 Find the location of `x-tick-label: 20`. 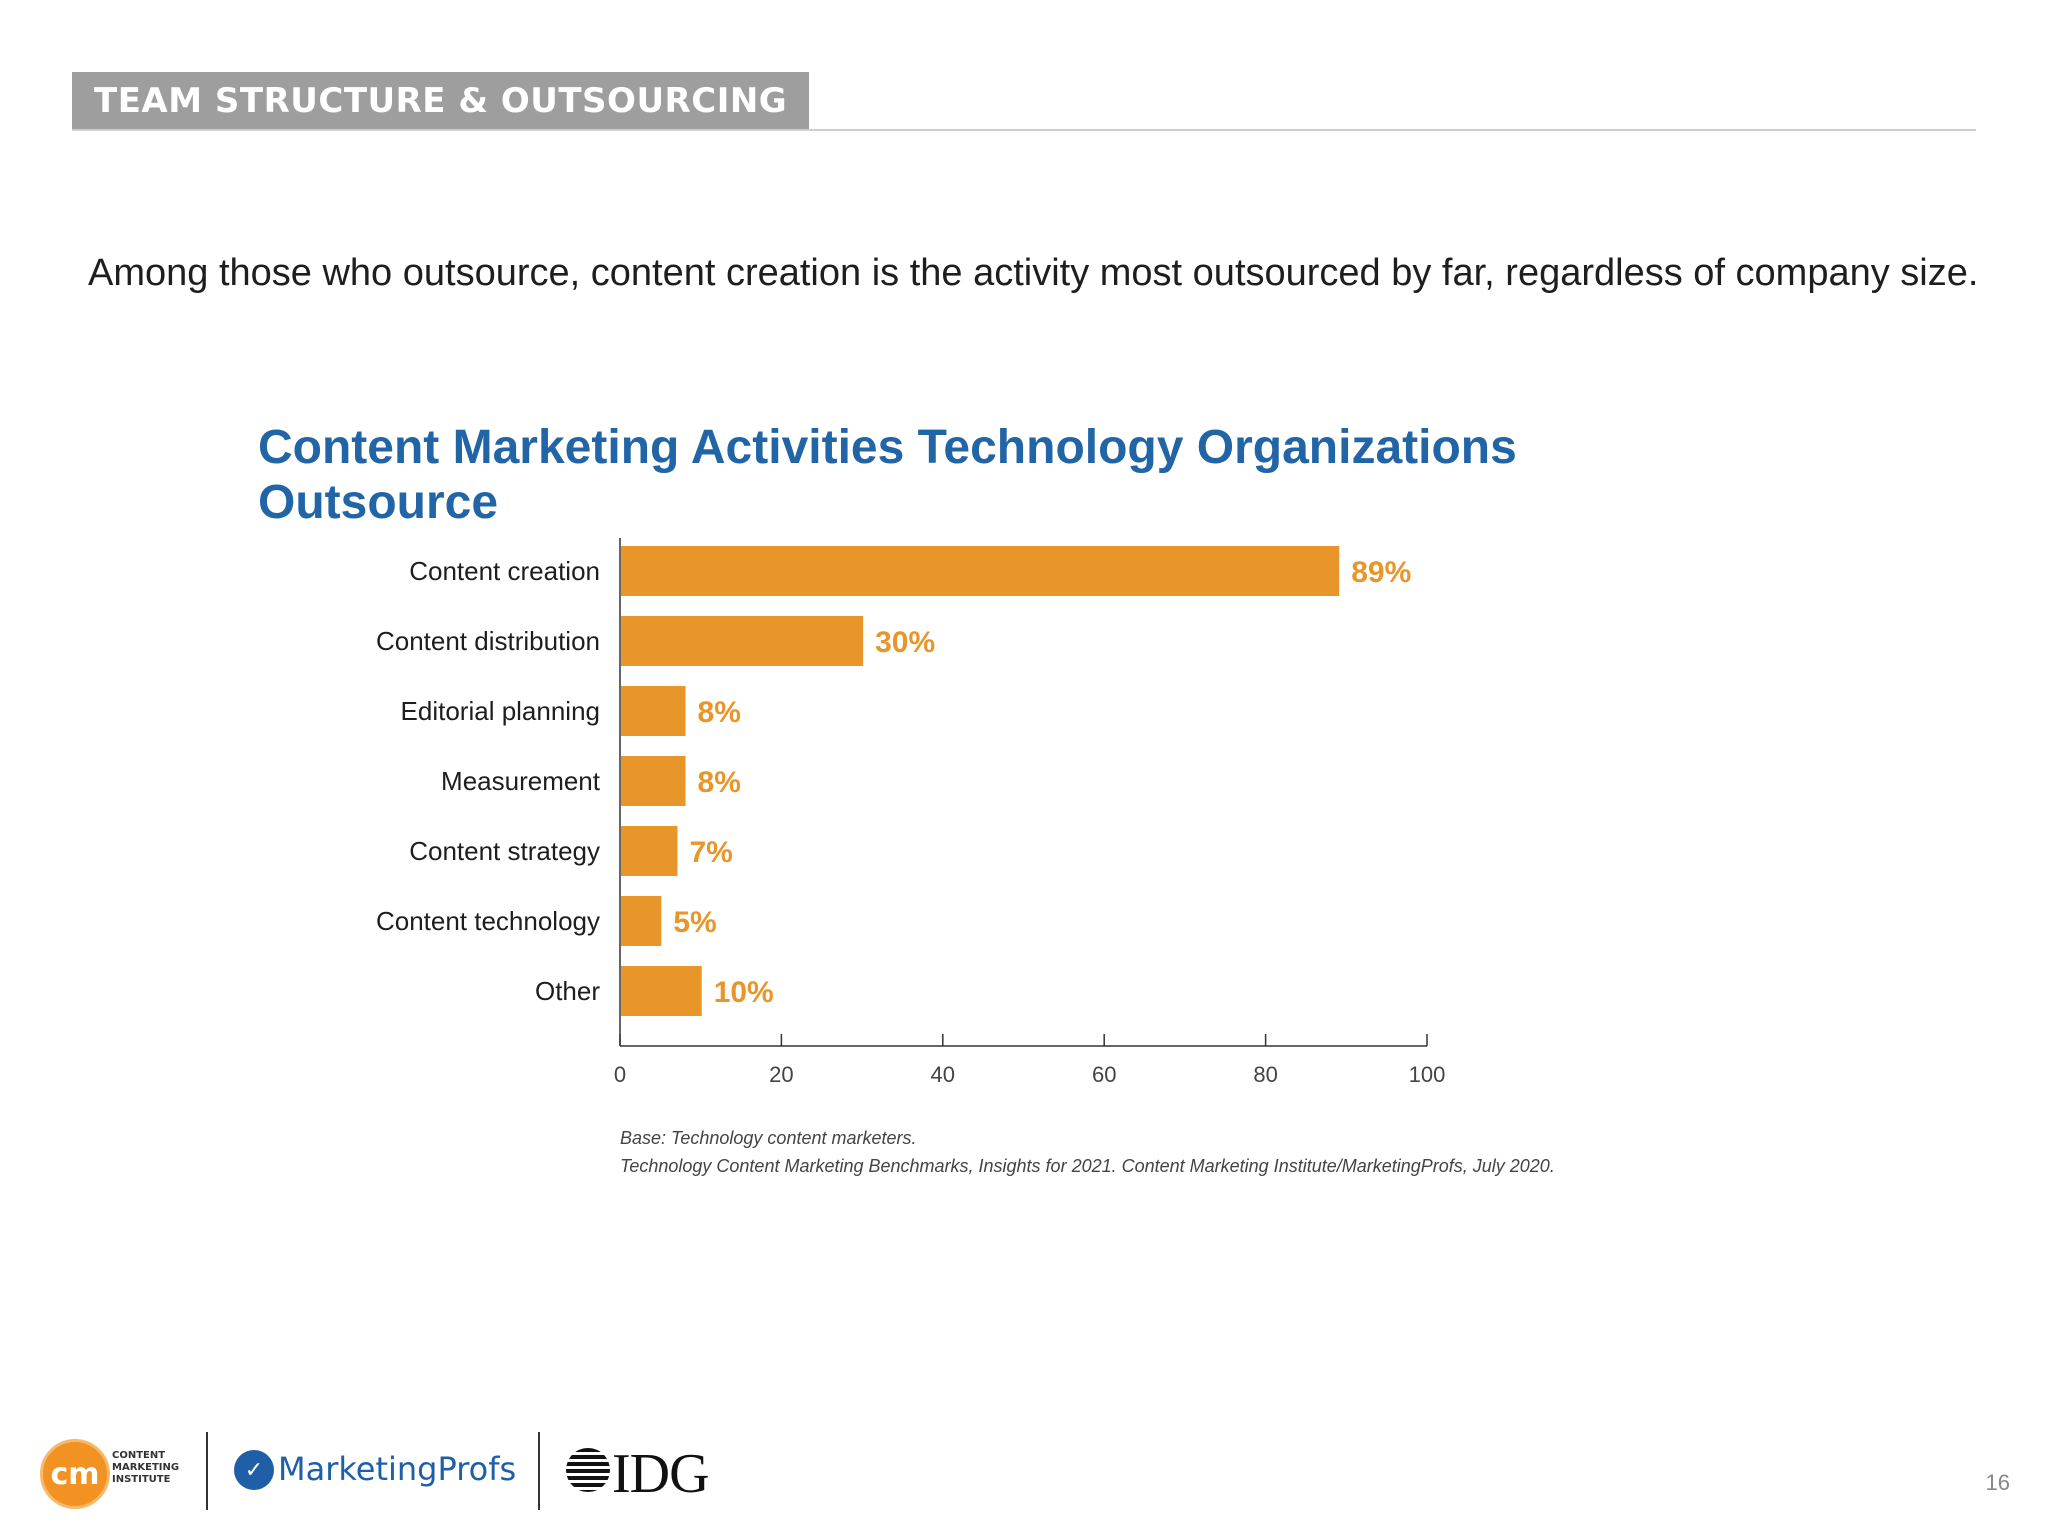

x-tick-label: 20 is located at coordinates (781, 1074).